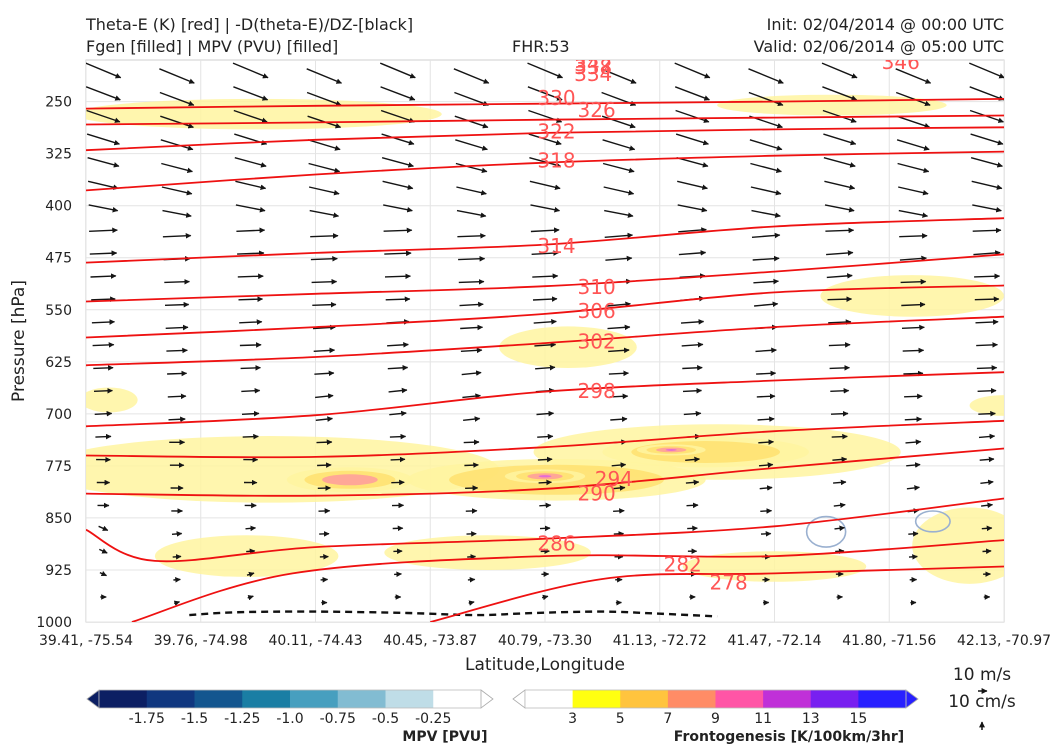 This screenshot has height=750, width=1050. I want to click on colorbar-tick-label: -1.75, so click(147, 719).